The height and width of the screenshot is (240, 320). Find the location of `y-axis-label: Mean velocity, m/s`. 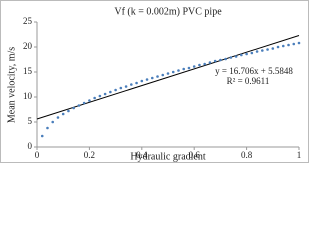

y-axis-label: Mean velocity, m/s is located at coordinates (11, 85).